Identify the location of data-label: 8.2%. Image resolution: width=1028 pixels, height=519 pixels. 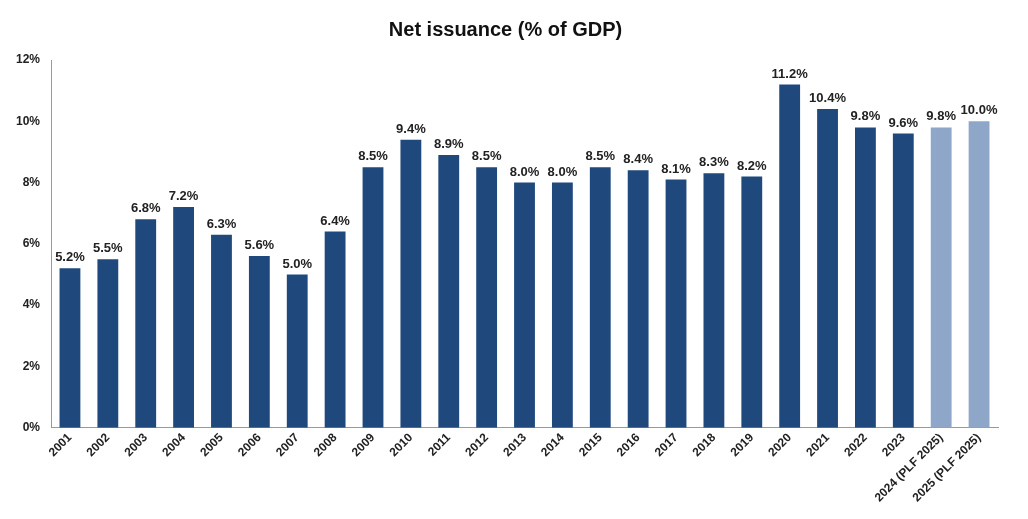
(752, 165).